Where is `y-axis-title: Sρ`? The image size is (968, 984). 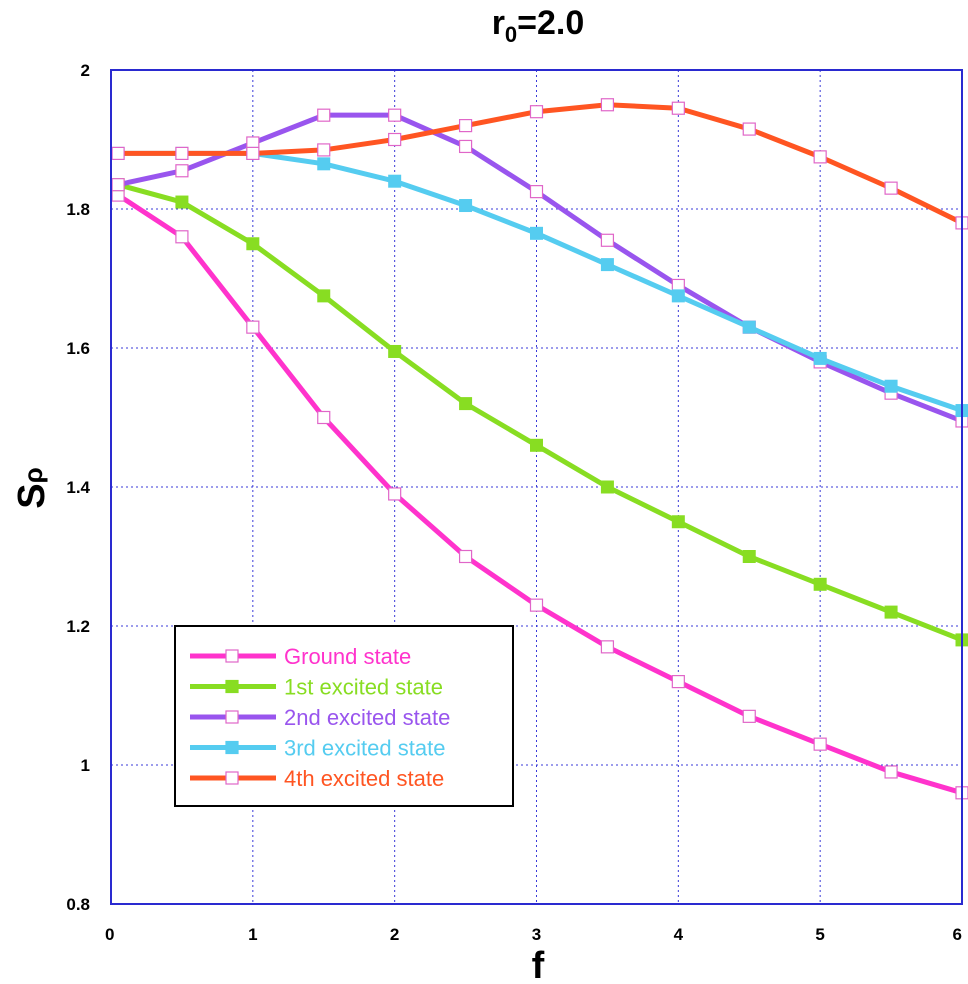 y-axis-title: Sρ is located at coordinates (32, 487).